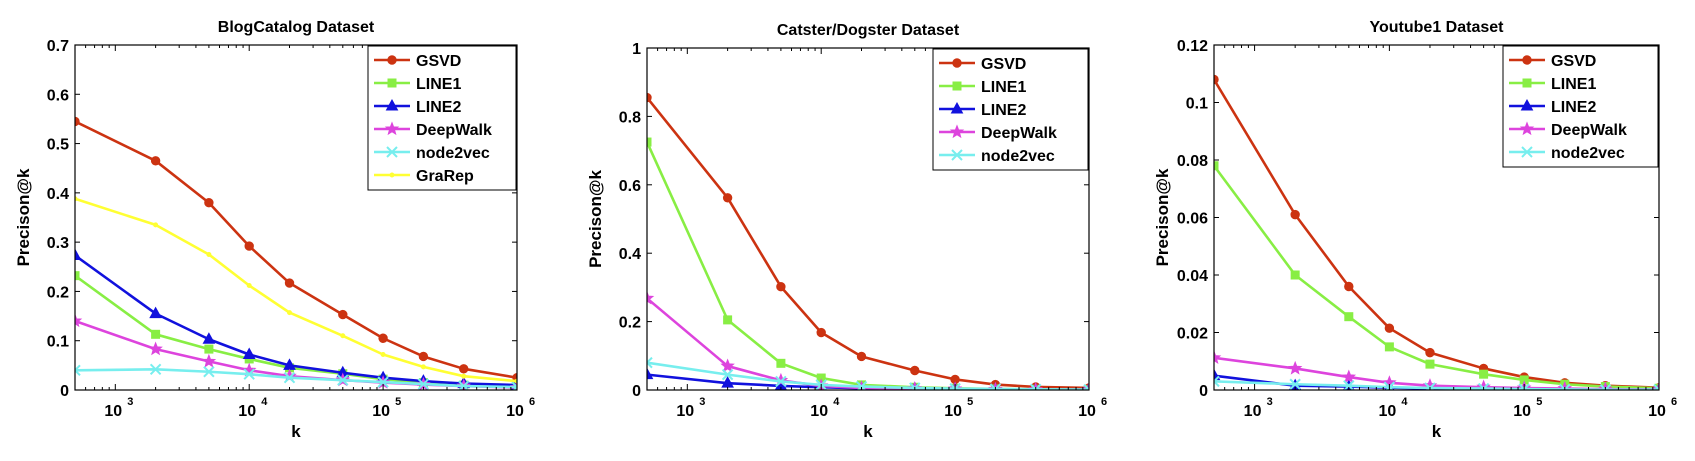 Image resolution: width=1695 pixels, height=461 pixels. What do you see at coordinates (445, 176) in the screenshot?
I see `legend-label: GraRep` at bounding box center [445, 176].